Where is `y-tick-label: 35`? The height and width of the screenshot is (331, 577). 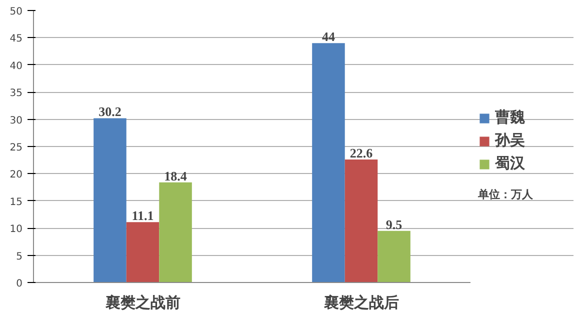 y-tick-label: 35 is located at coordinates (16, 94).